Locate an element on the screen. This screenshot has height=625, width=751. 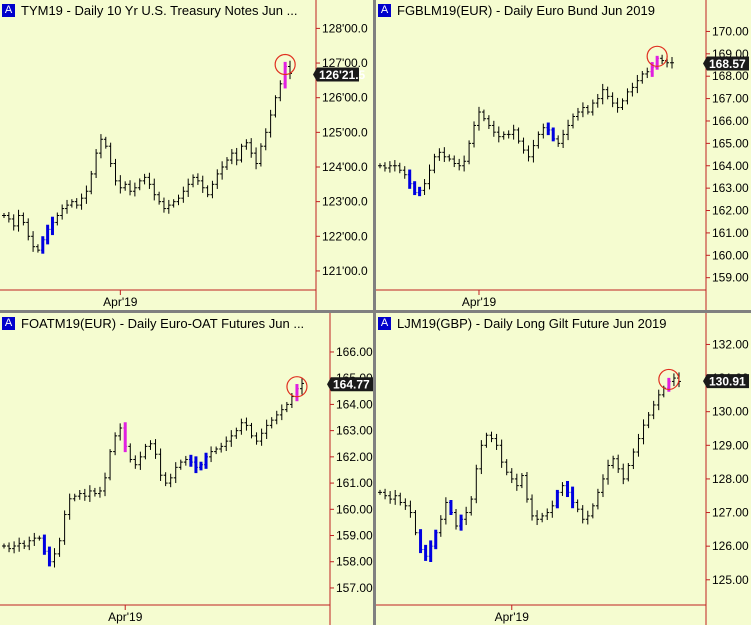
last-price-label: 130.91 is located at coordinates (727, 382).